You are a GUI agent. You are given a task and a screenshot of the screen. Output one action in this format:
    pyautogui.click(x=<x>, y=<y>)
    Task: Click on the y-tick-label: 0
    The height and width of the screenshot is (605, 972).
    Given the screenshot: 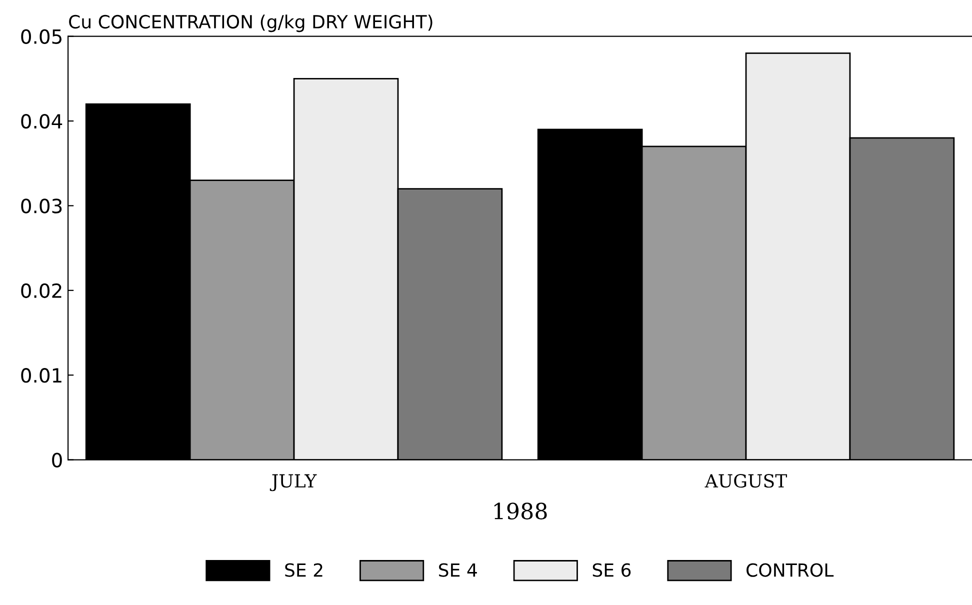 What is the action you would take?
    pyautogui.click(x=57, y=460)
    